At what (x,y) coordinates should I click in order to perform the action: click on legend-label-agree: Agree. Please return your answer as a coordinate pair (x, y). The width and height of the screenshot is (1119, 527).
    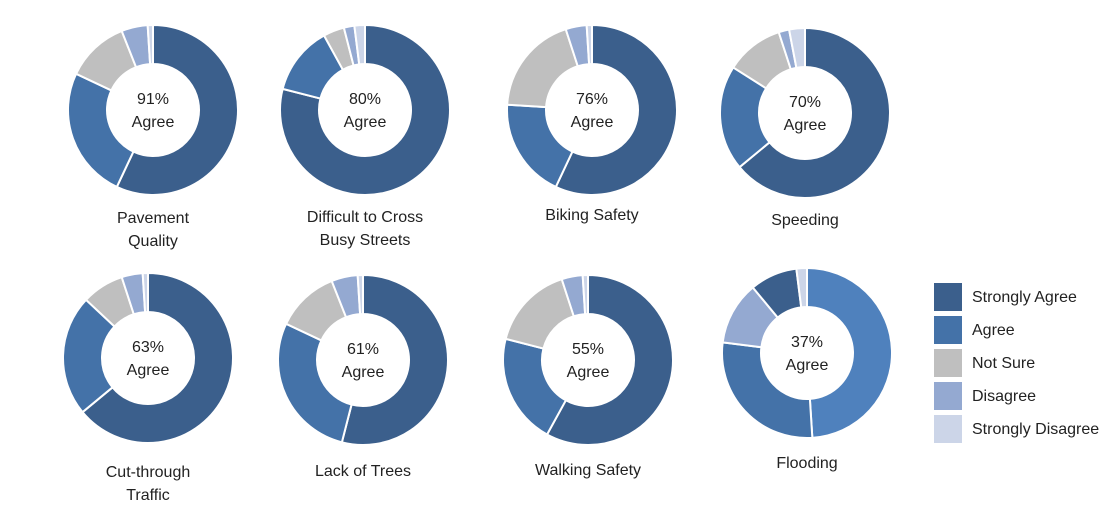
    Looking at the image, I should click on (993, 330).